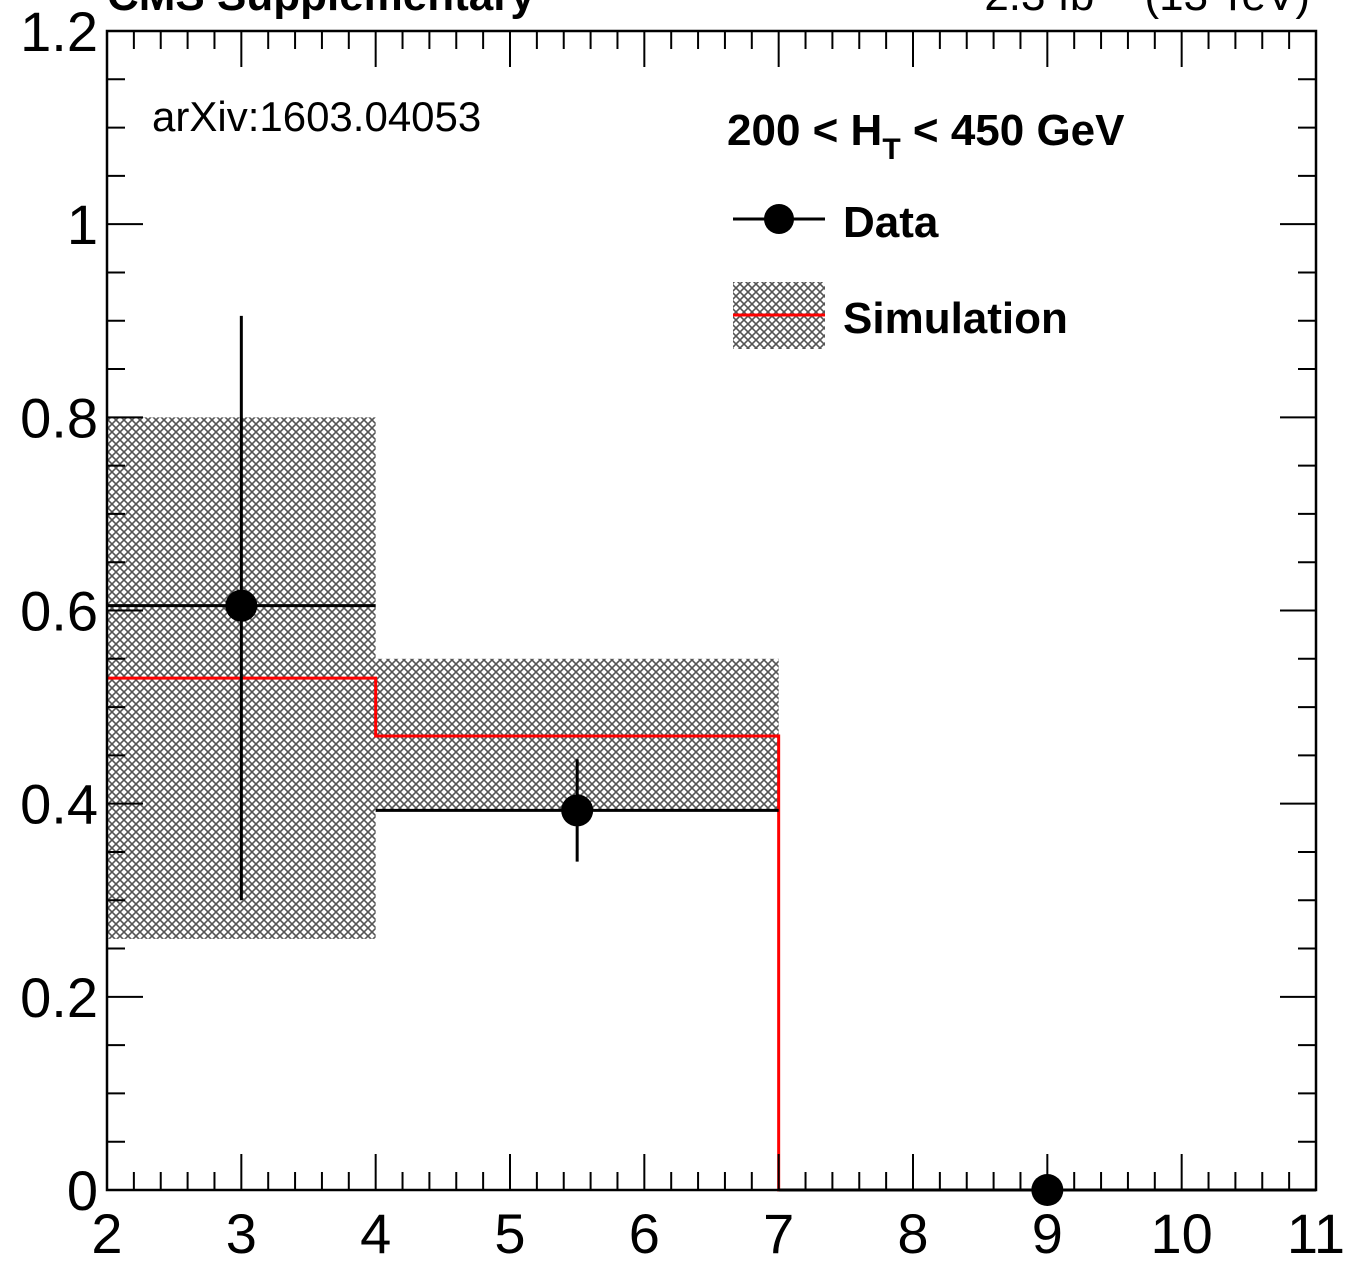 The width and height of the screenshot is (1349, 1262). What do you see at coordinates (1182, 1229) in the screenshot?
I see `x-tick-label: 10` at bounding box center [1182, 1229].